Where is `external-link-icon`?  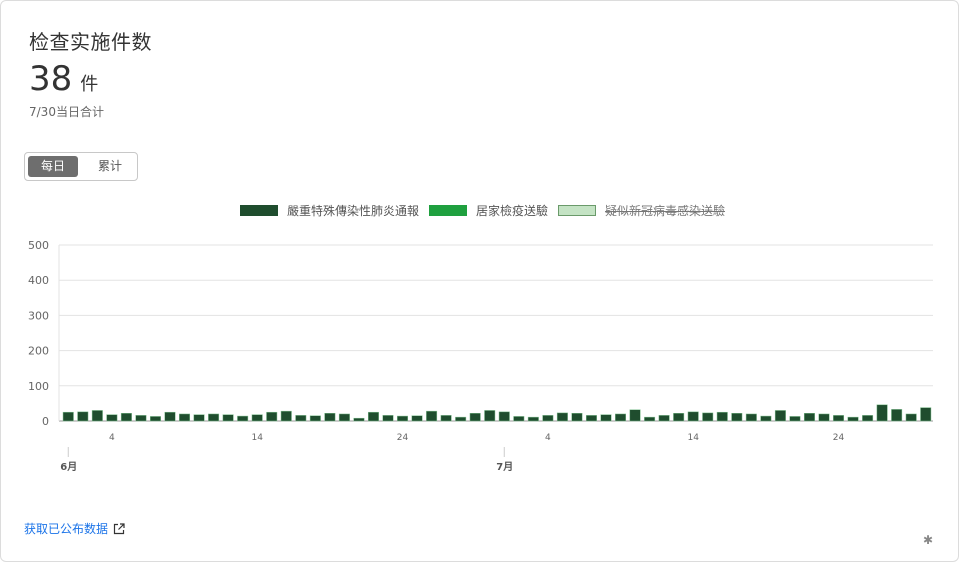 external-link-icon is located at coordinates (119, 529).